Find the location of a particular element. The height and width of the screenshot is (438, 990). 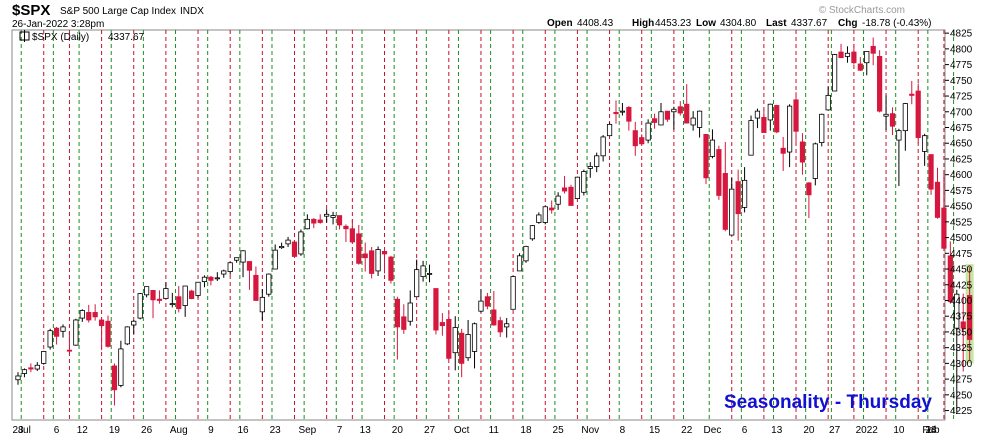

y-tick-label: 4675 is located at coordinates (961, 128).